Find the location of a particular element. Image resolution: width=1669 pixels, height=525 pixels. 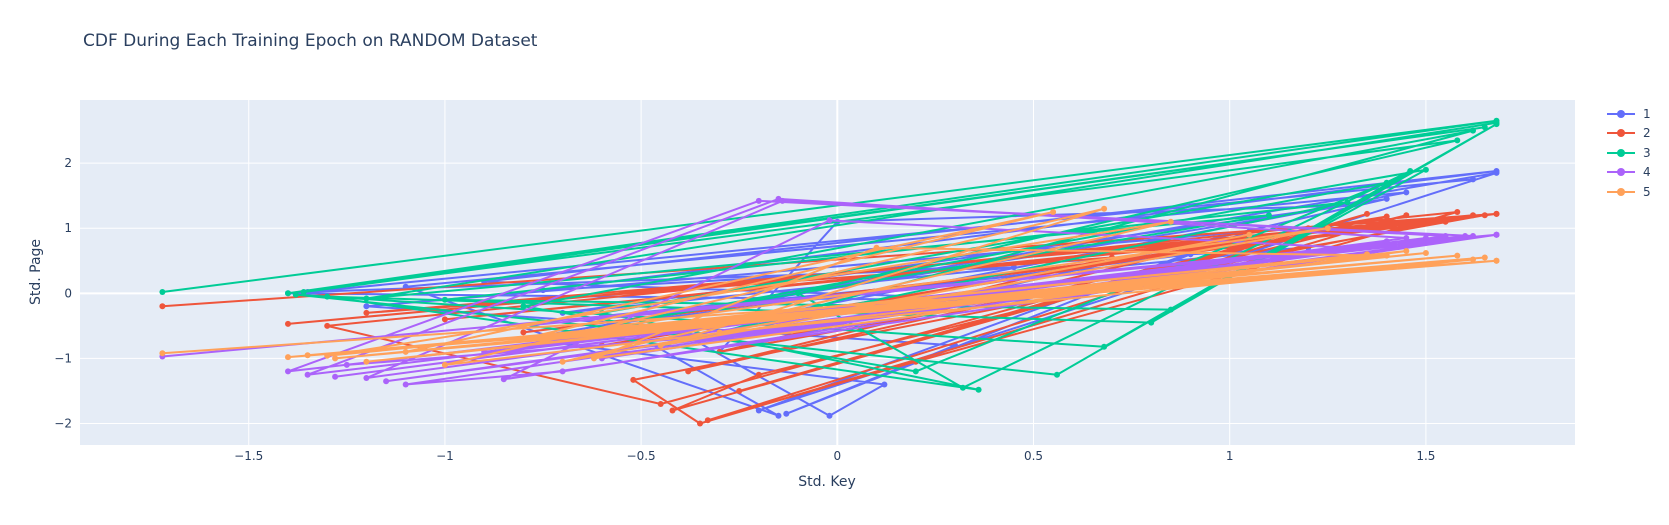

legend-item-1: 1 is located at coordinates (1628, 114).